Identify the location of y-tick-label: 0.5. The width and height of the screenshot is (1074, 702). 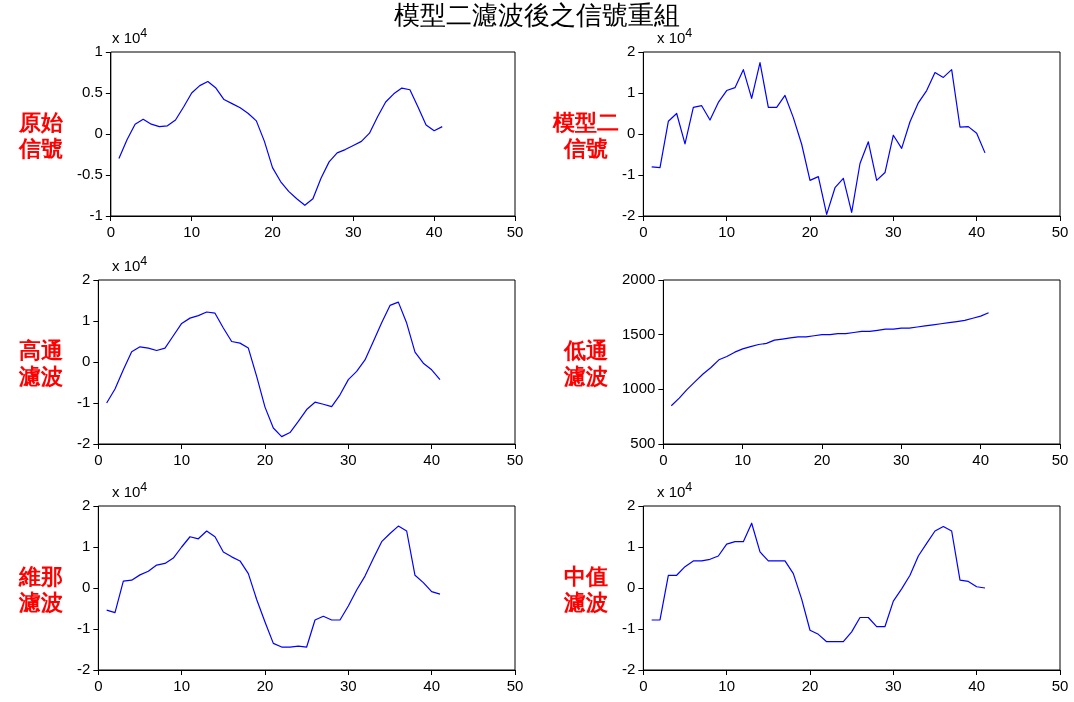
(92, 92).